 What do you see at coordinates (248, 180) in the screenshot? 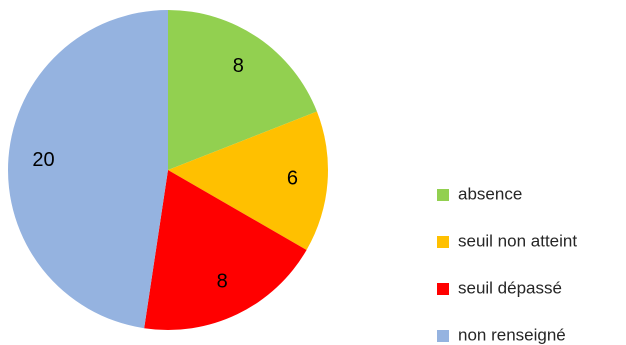
I see `pie-slice-seuil-non-atteint` at bounding box center [248, 180].